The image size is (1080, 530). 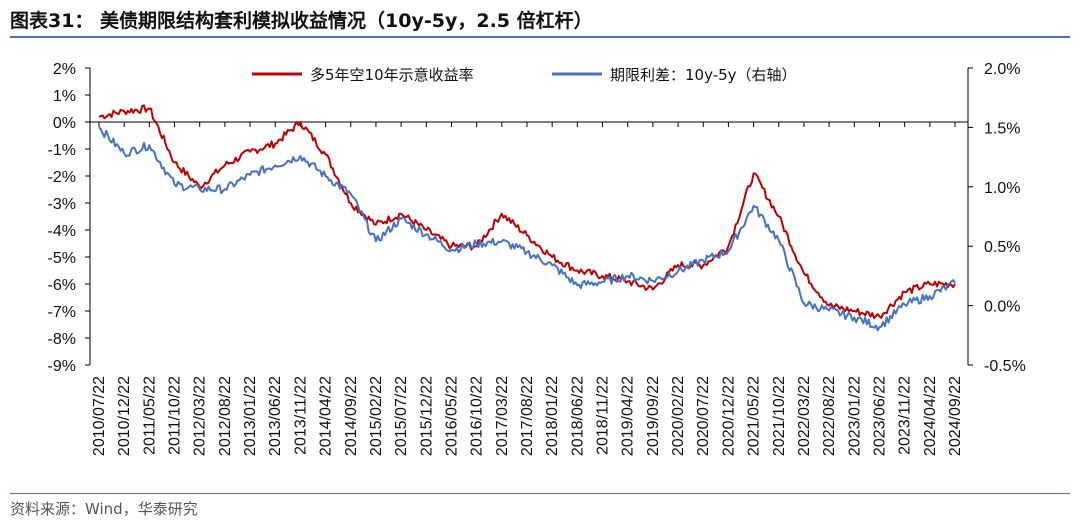 I want to click on x-tick-label: 2023/11/22, so click(x=905, y=415).